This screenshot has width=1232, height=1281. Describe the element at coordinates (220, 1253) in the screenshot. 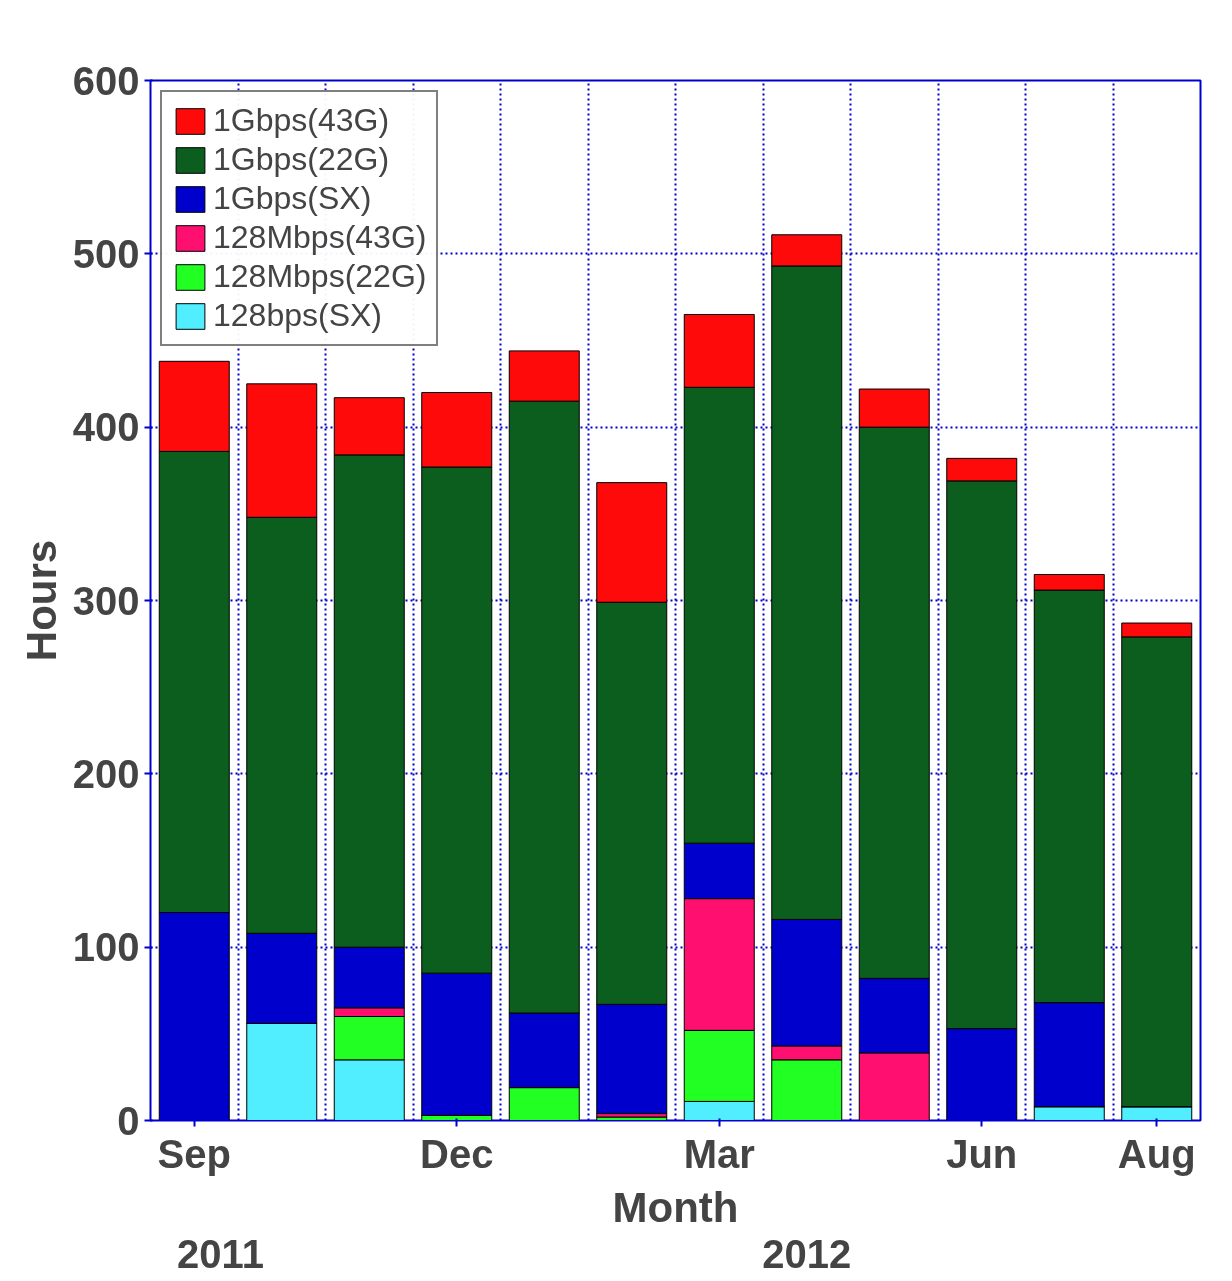

I see `text: 2011` at that location.